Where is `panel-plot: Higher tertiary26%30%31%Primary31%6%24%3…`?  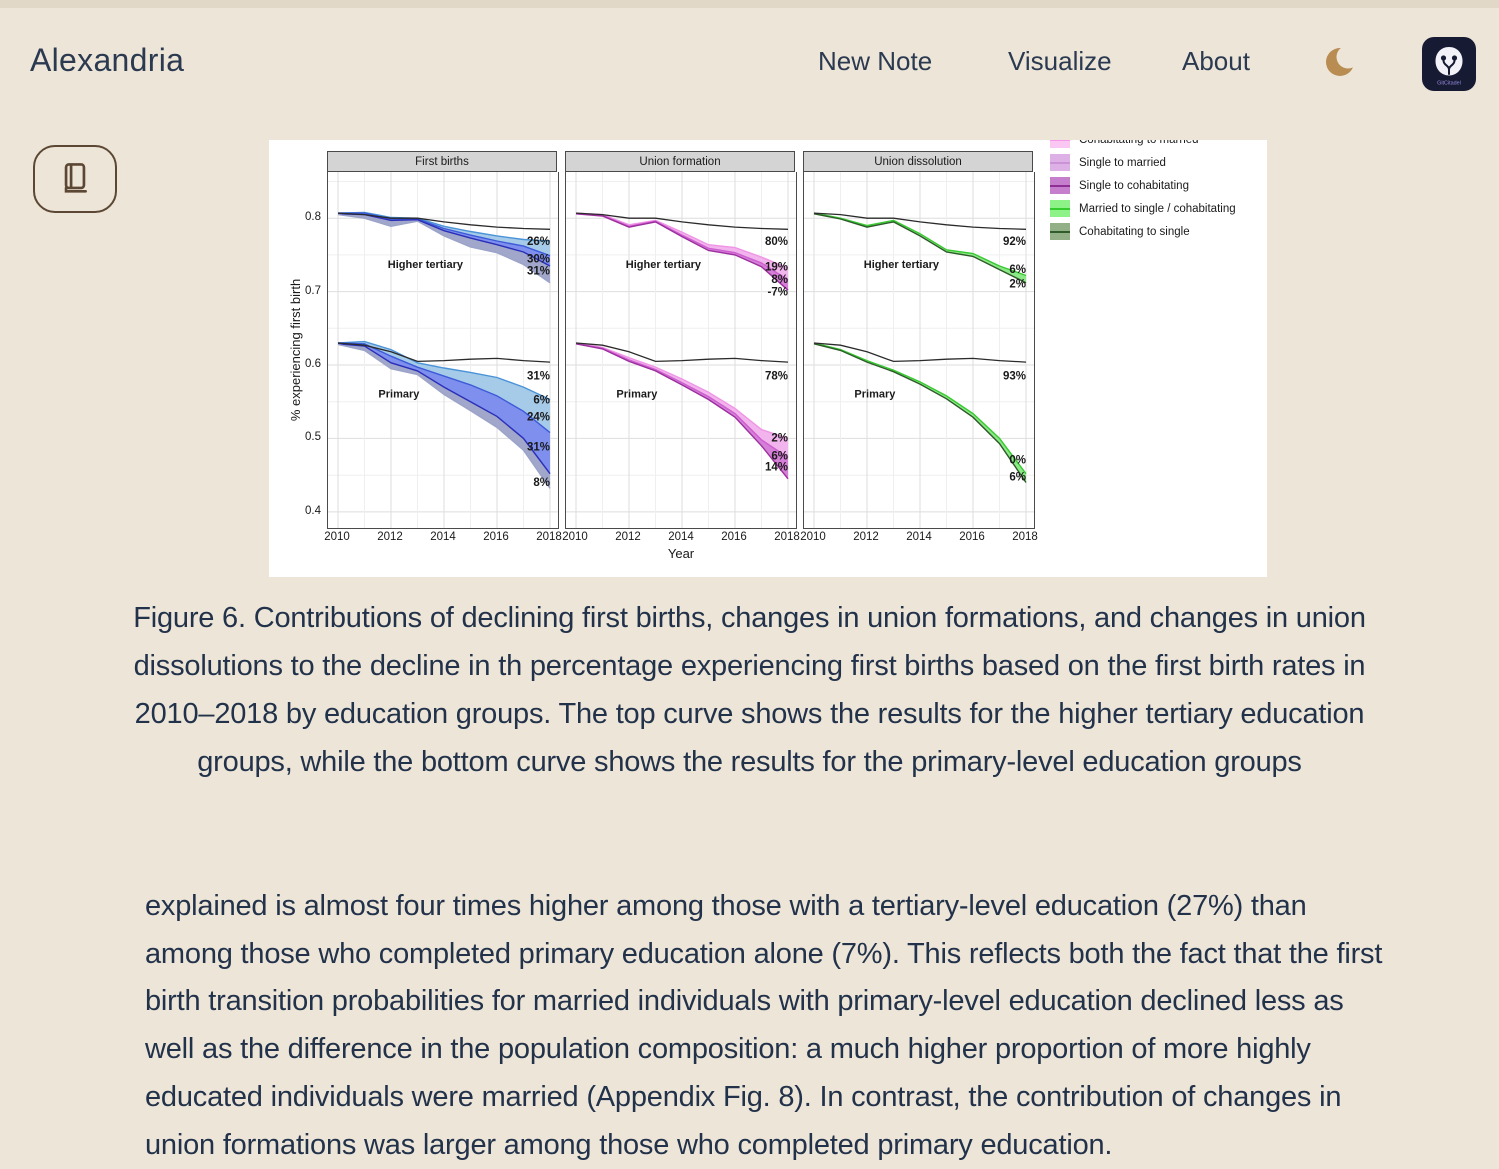
panel-plot: Higher tertiary26%30%31%Primary31%6%24%3… is located at coordinates (443, 350).